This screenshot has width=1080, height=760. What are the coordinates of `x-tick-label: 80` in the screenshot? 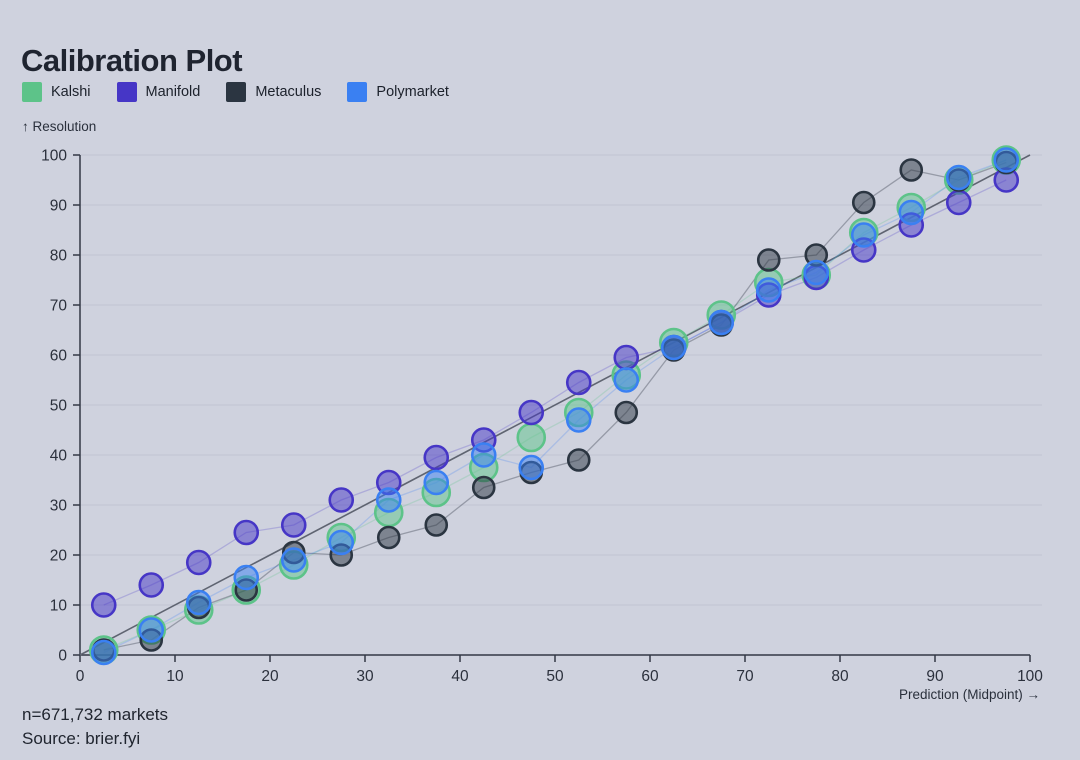 It's located at (840, 676).